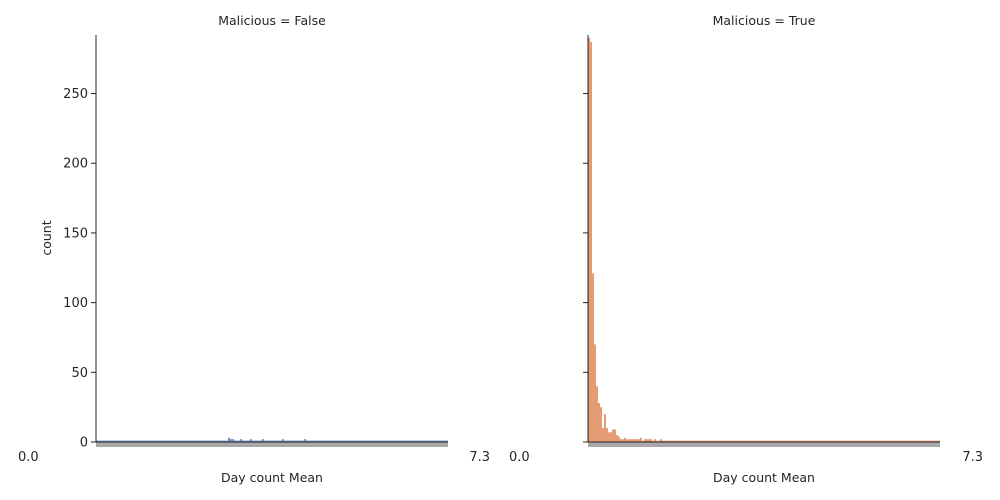  What do you see at coordinates (272, 477) in the screenshot?
I see `x-axis-label: Day count Mean` at bounding box center [272, 477].